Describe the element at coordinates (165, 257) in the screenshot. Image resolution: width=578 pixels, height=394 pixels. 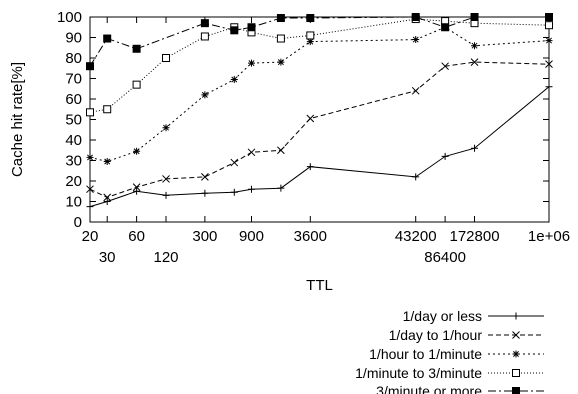
I see `x-tick-label: 120` at that location.